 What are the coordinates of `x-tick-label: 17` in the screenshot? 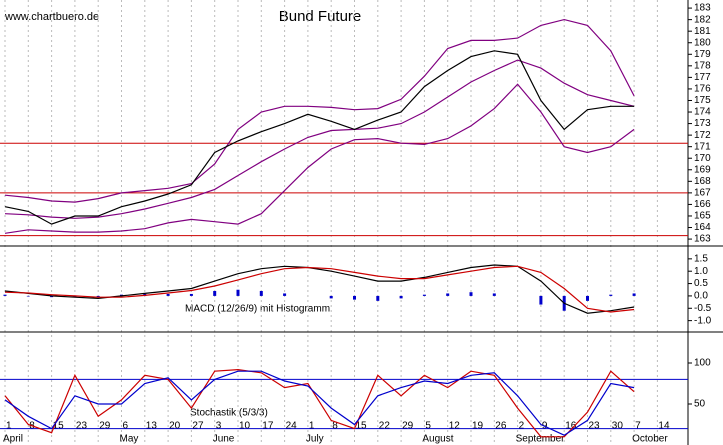 It's located at (268, 426).